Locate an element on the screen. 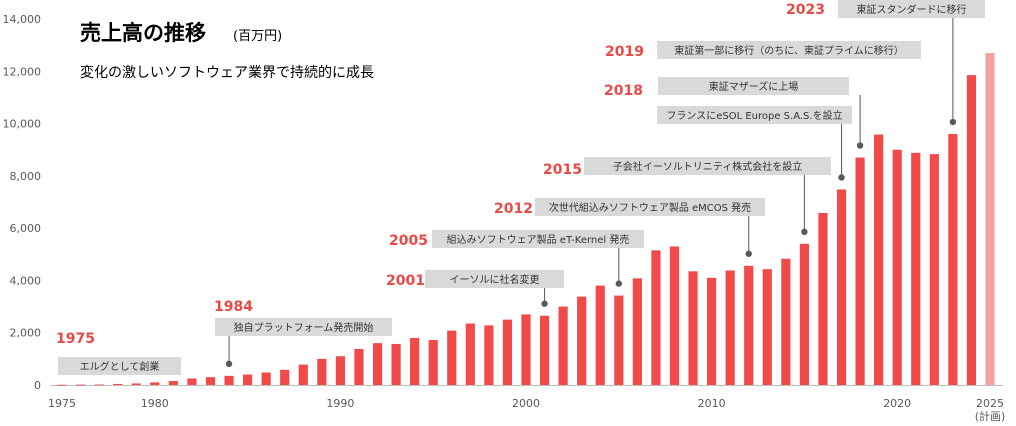 This screenshot has height=426, width=1016. bar-2011 is located at coordinates (730, 327).